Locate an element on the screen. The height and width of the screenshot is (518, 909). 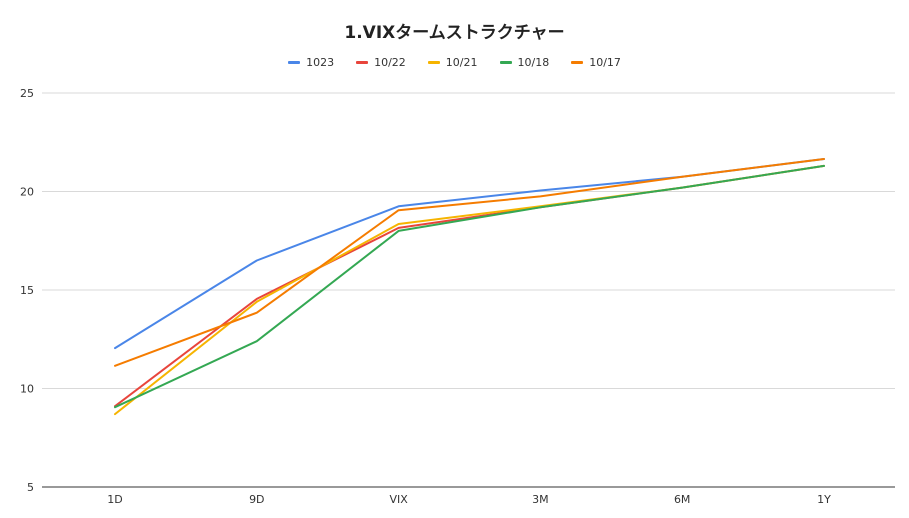
y-tick-label: 20 is located at coordinates (27, 192).